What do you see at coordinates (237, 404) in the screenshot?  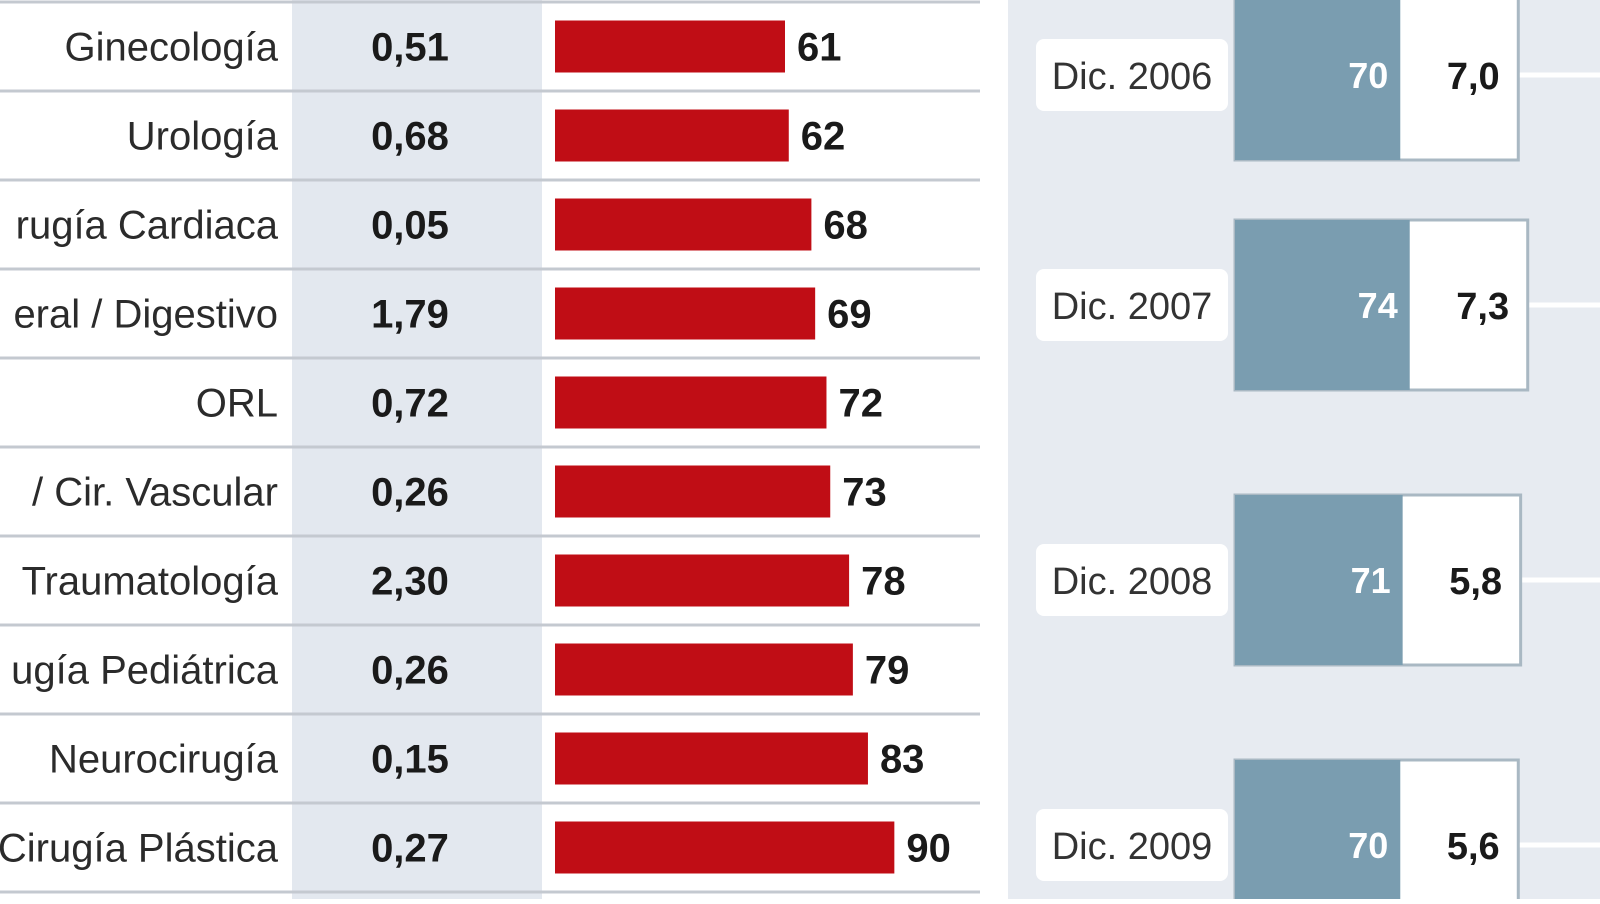 I see `specialty-label: ORL` at bounding box center [237, 404].